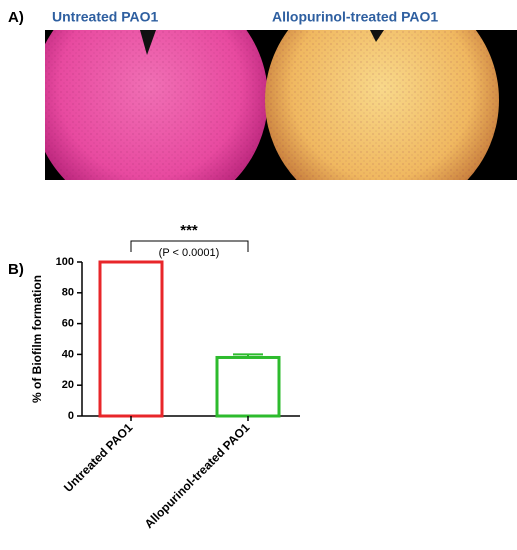 The width and height of the screenshot is (517, 550). What do you see at coordinates (71, 416) in the screenshot?
I see `y-tick-label: 0` at bounding box center [71, 416].